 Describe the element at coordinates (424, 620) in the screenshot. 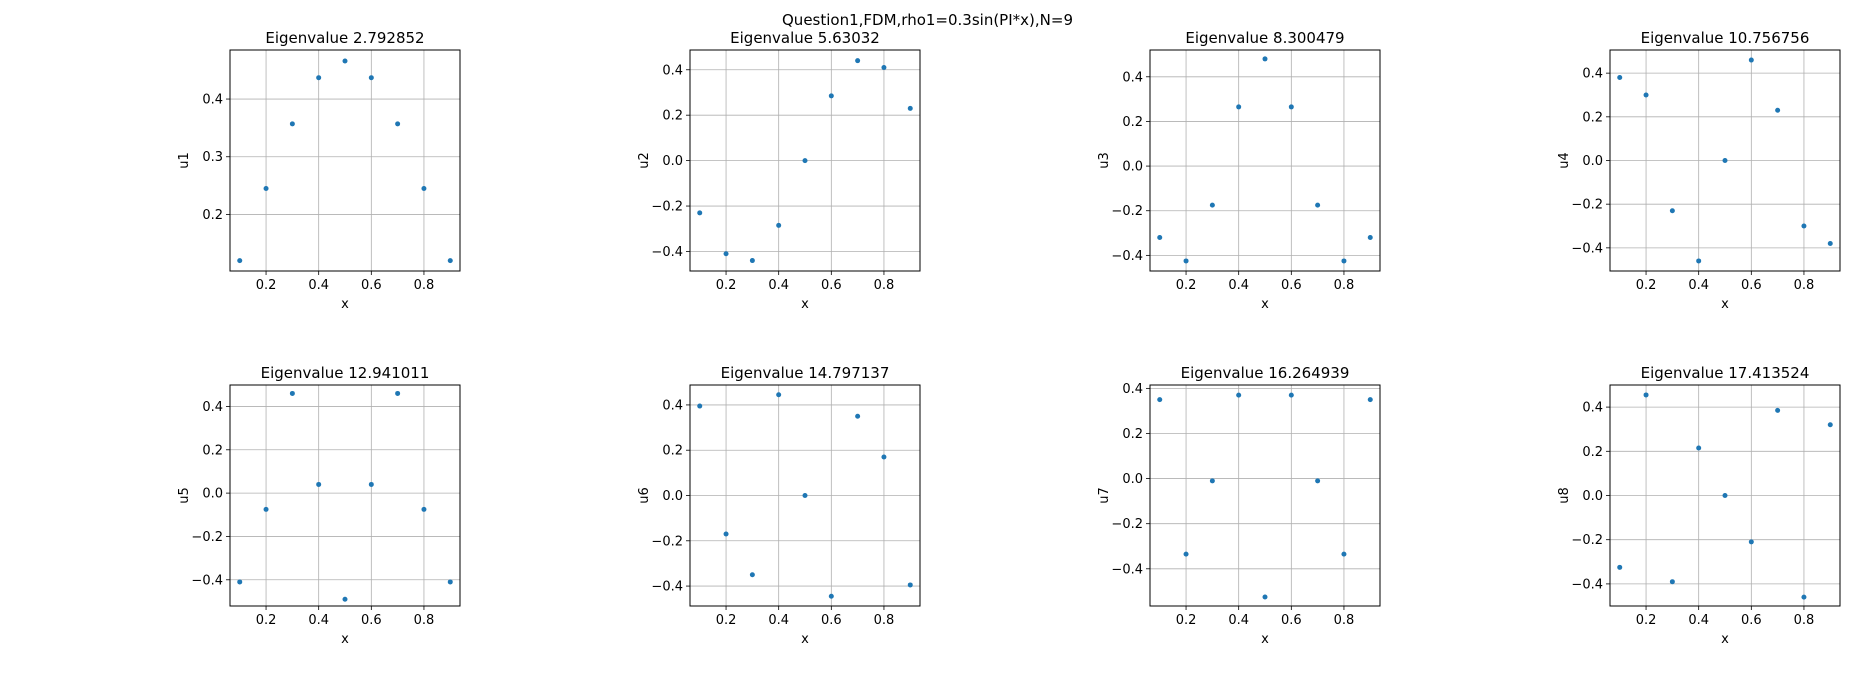

I see `chart-5-x-tick-label: 0.8` at that location.